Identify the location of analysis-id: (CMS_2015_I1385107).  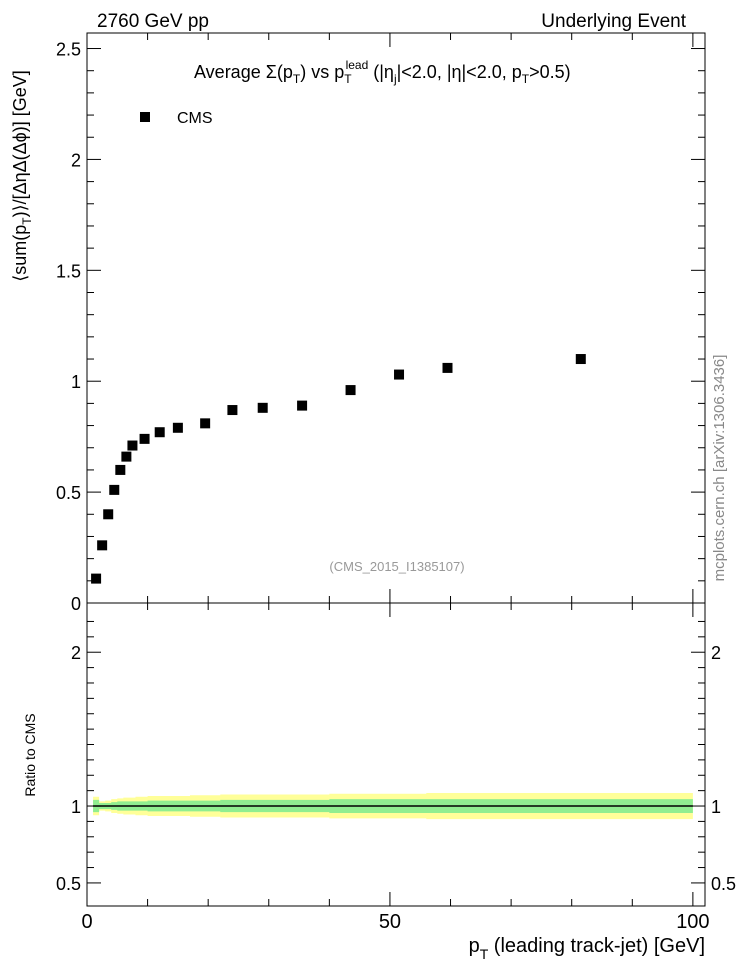
(396, 566).